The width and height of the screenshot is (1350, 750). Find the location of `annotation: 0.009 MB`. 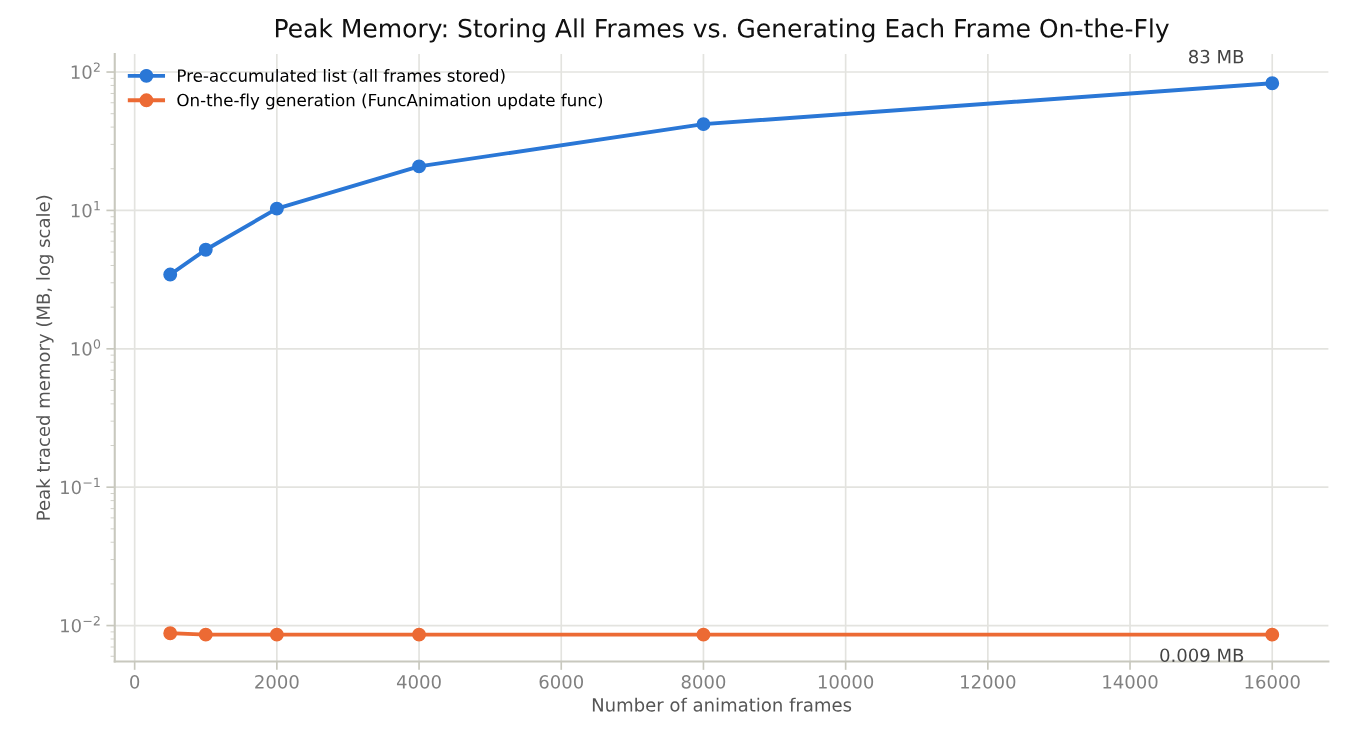

annotation: 0.009 MB is located at coordinates (1202, 655).